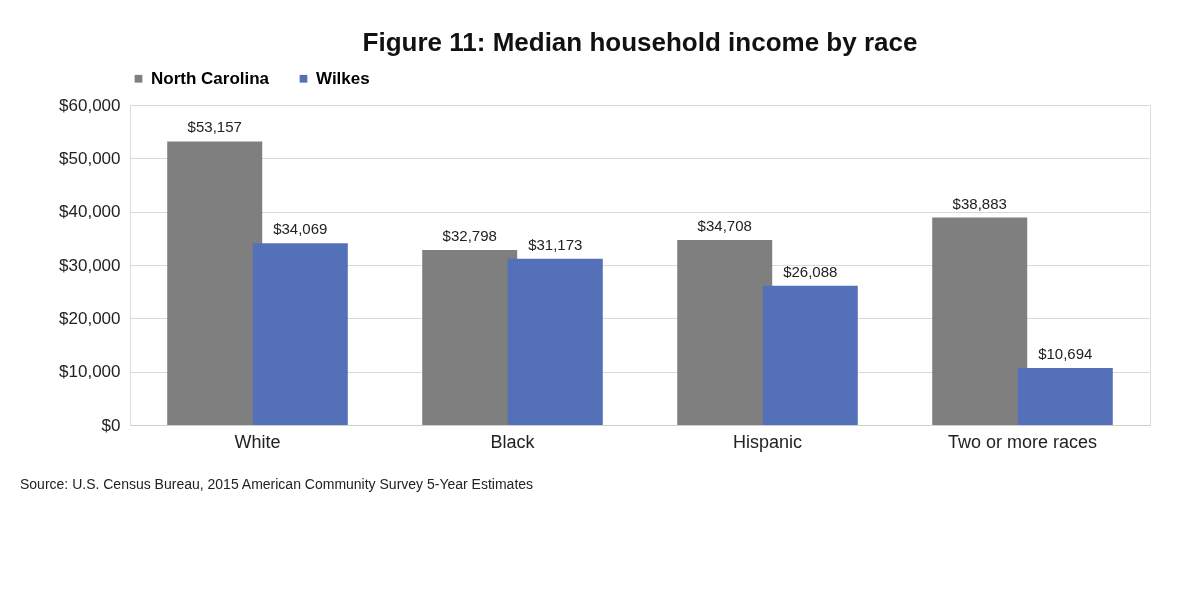 The width and height of the screenshot is (1202, 592). Describe the element at coordinates (767, 441) in the screenshot. I see `x-tick-label: Hispanic` at that location.